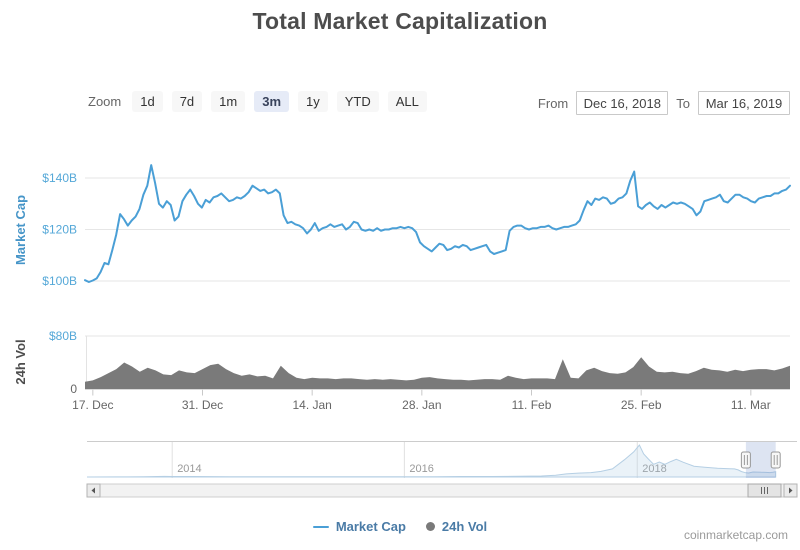 The width and height of the screenshot is (800, 550). What do you see at coordinates (654, 469) in the screenshot?
I see `navigator-year-label: 2018` at bounding box center [654, 469].